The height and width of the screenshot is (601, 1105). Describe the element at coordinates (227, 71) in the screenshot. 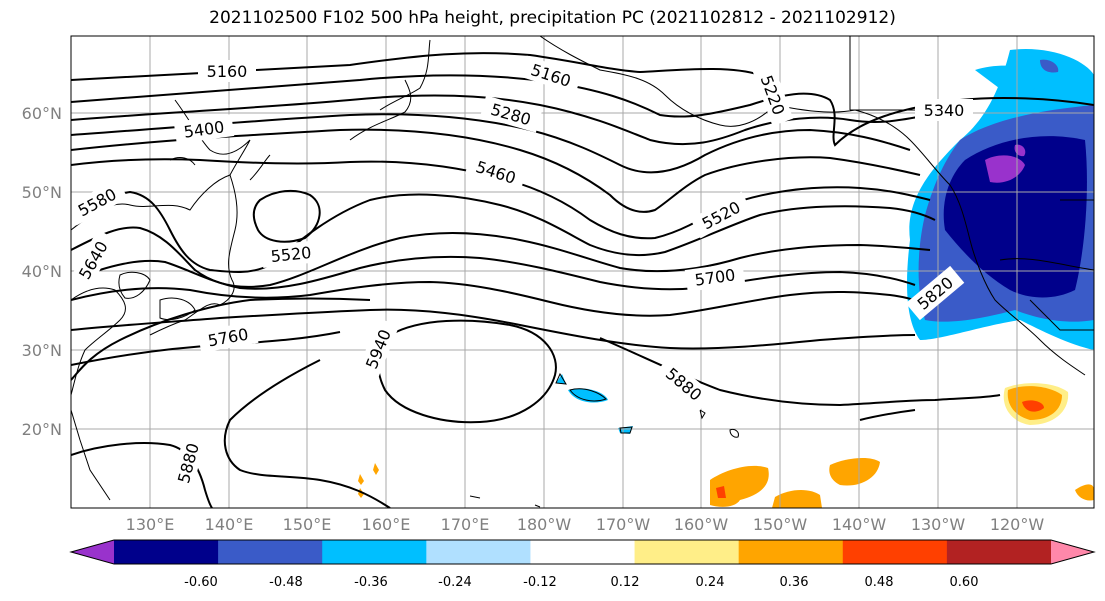

I see `contour-label: 5160` at that location.